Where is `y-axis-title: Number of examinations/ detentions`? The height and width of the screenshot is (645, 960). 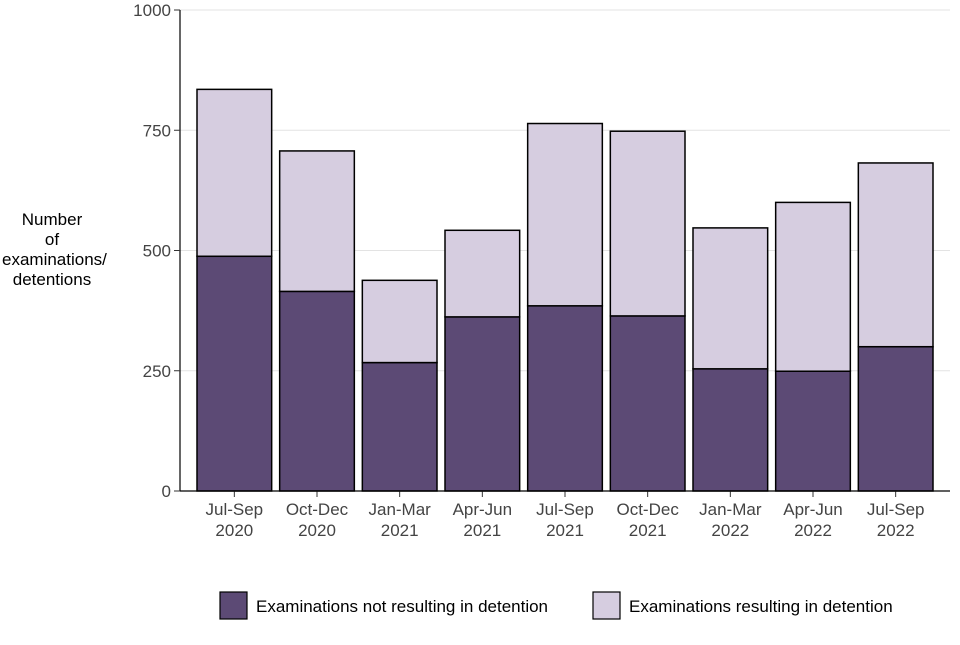 y-axis-title: Number of examinations/ detentions is located at coordinates (54, 250).